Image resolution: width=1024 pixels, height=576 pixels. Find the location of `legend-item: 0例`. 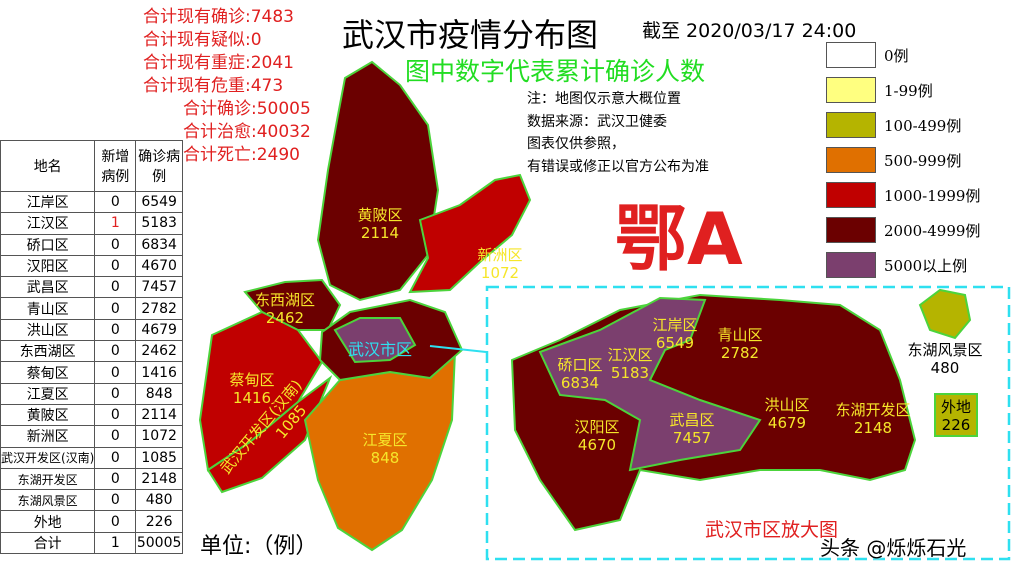

legend-item: 0例 is located at coordinates (867, 55).